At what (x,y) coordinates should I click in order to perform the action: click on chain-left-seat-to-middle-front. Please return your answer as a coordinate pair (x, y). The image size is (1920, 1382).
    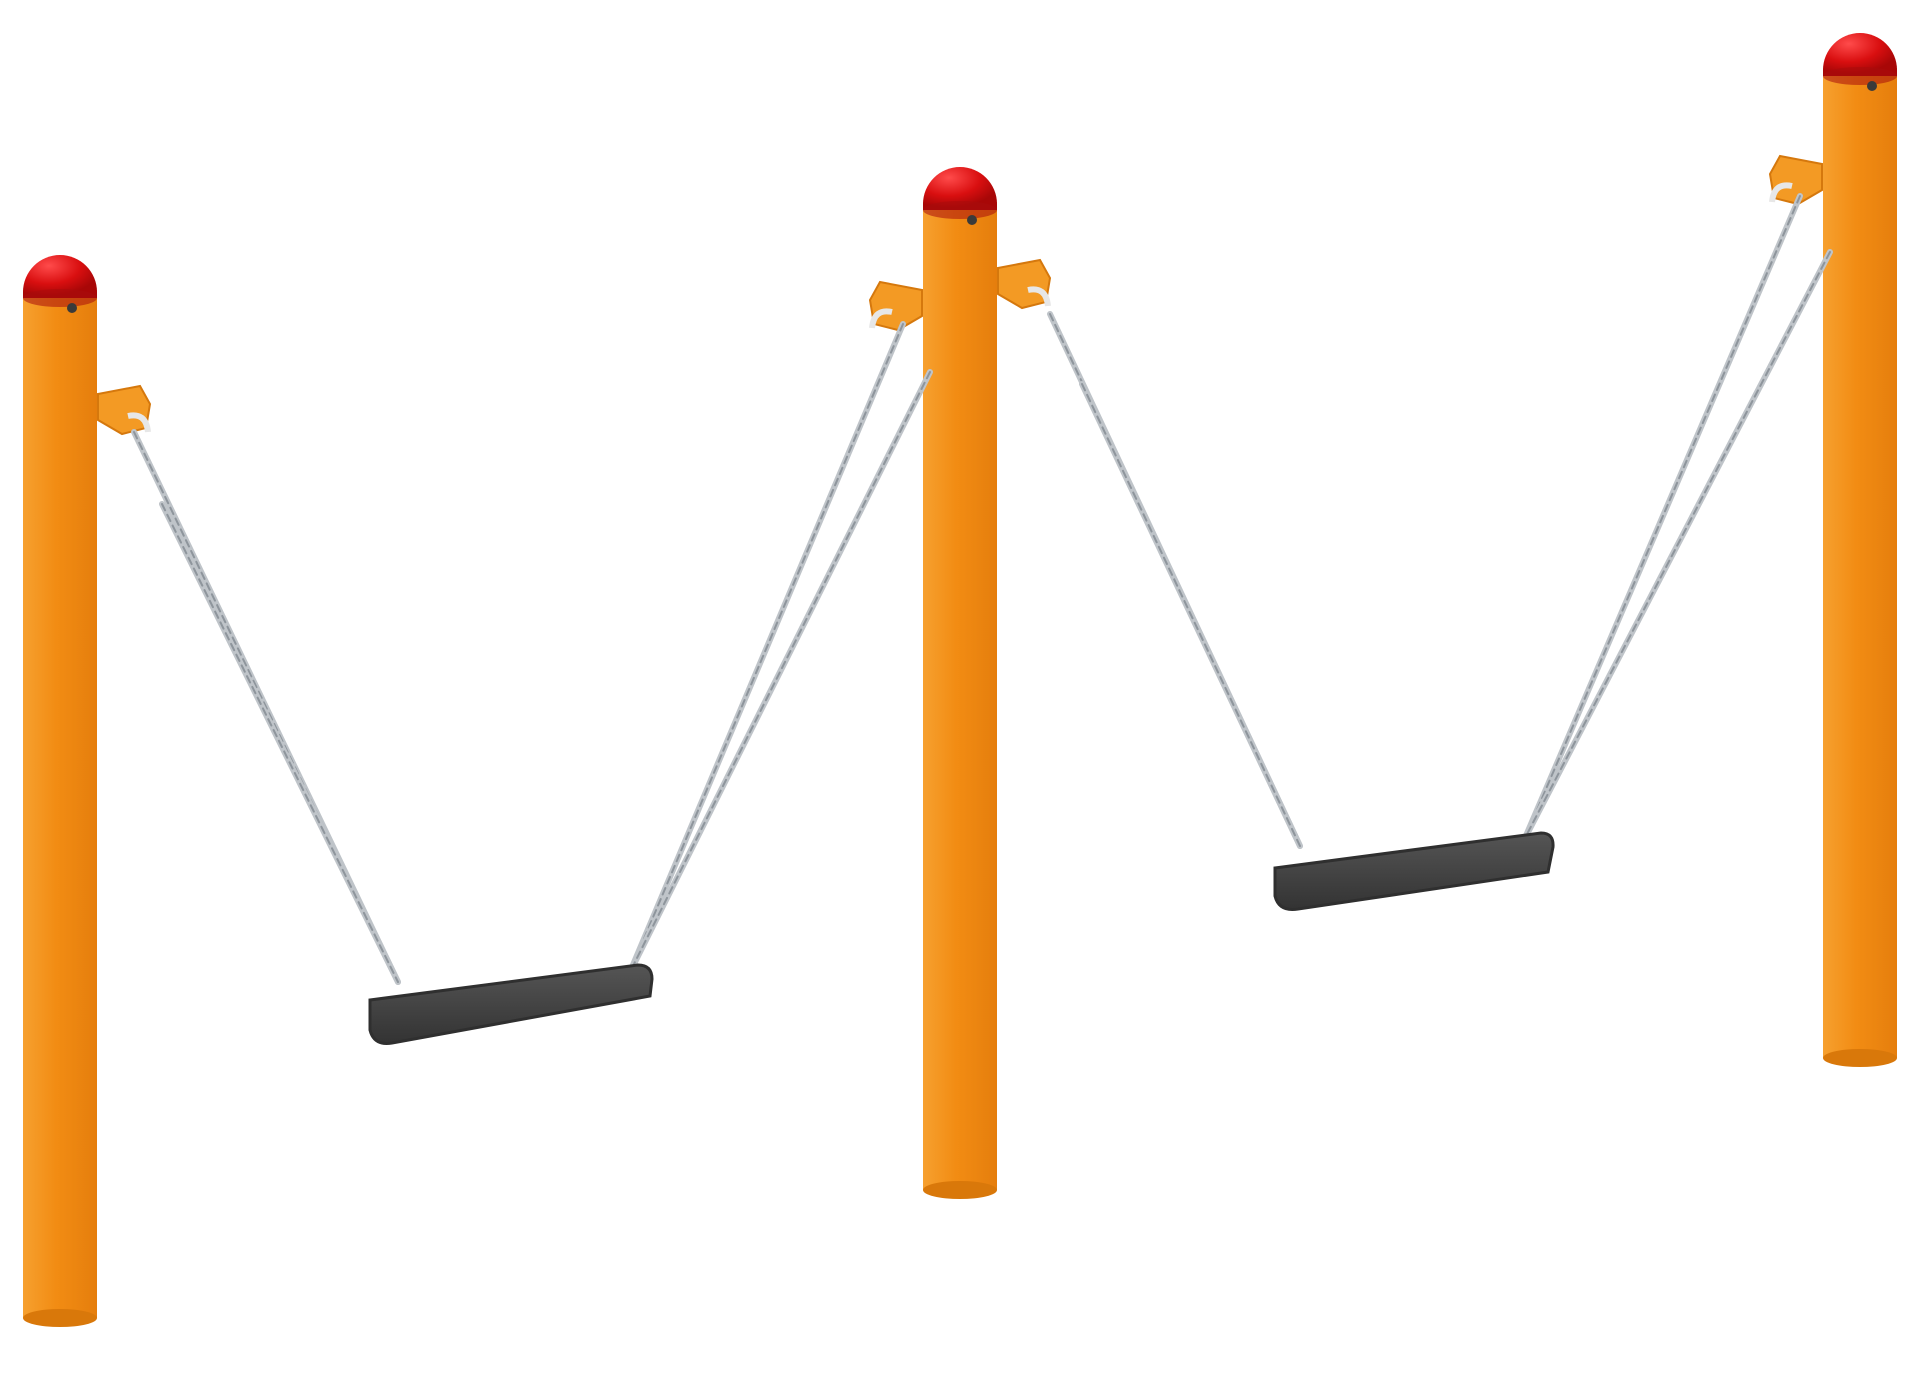
    Looking at the image, I should click on (766, 648).